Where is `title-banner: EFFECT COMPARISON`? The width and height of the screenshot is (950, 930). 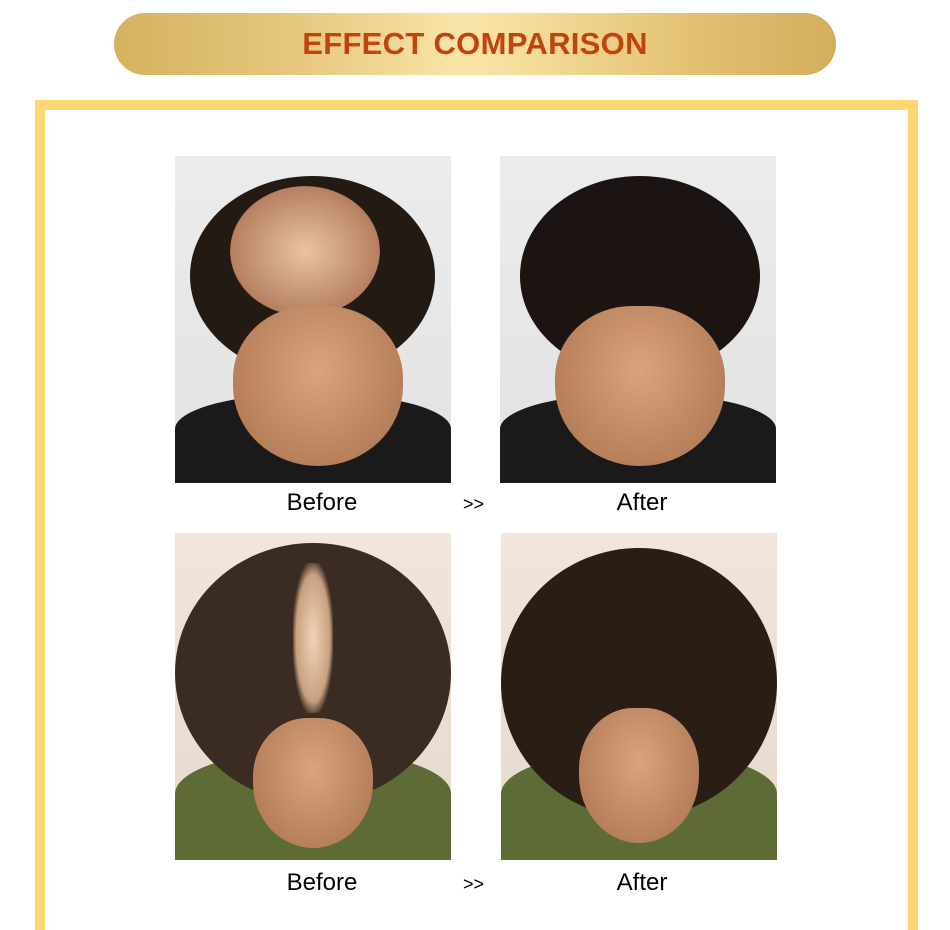 title-banner: EFFECT COMPARISON is located at coordinates (475, 44).